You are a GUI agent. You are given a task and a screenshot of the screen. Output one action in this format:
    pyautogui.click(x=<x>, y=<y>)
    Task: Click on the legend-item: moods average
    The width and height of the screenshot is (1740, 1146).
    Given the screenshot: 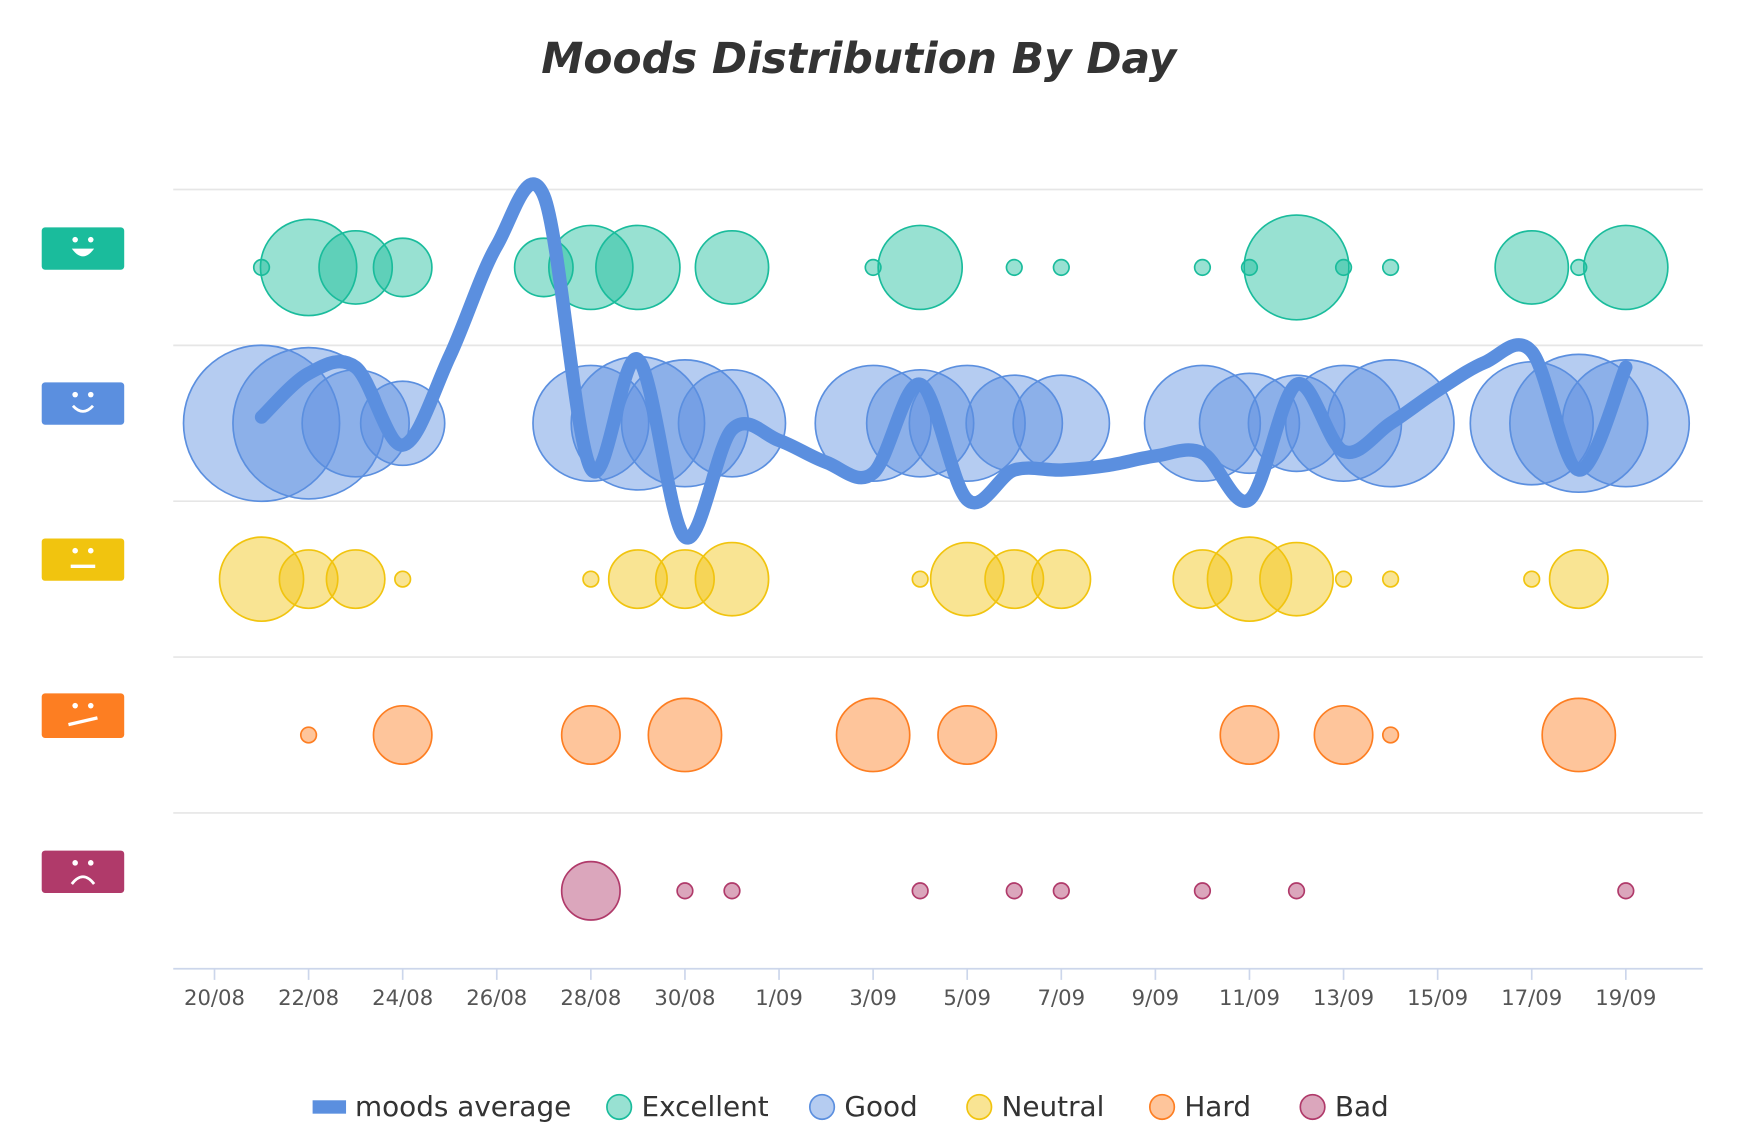 What is the action you would take?
    pyautogui.click(x=442, y=1106)
    